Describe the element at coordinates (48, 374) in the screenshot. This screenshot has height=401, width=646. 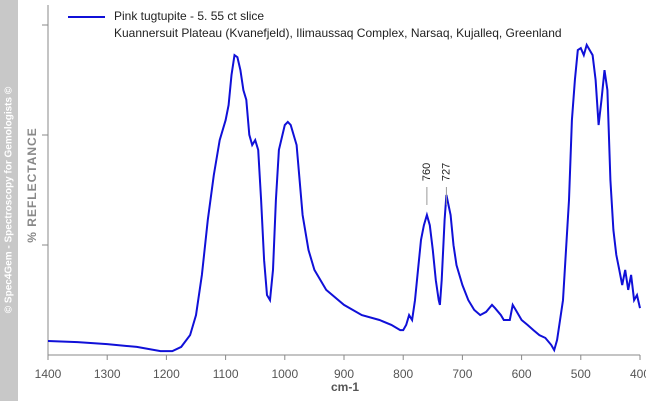
I see `x-tick-label: 1400` at that location.